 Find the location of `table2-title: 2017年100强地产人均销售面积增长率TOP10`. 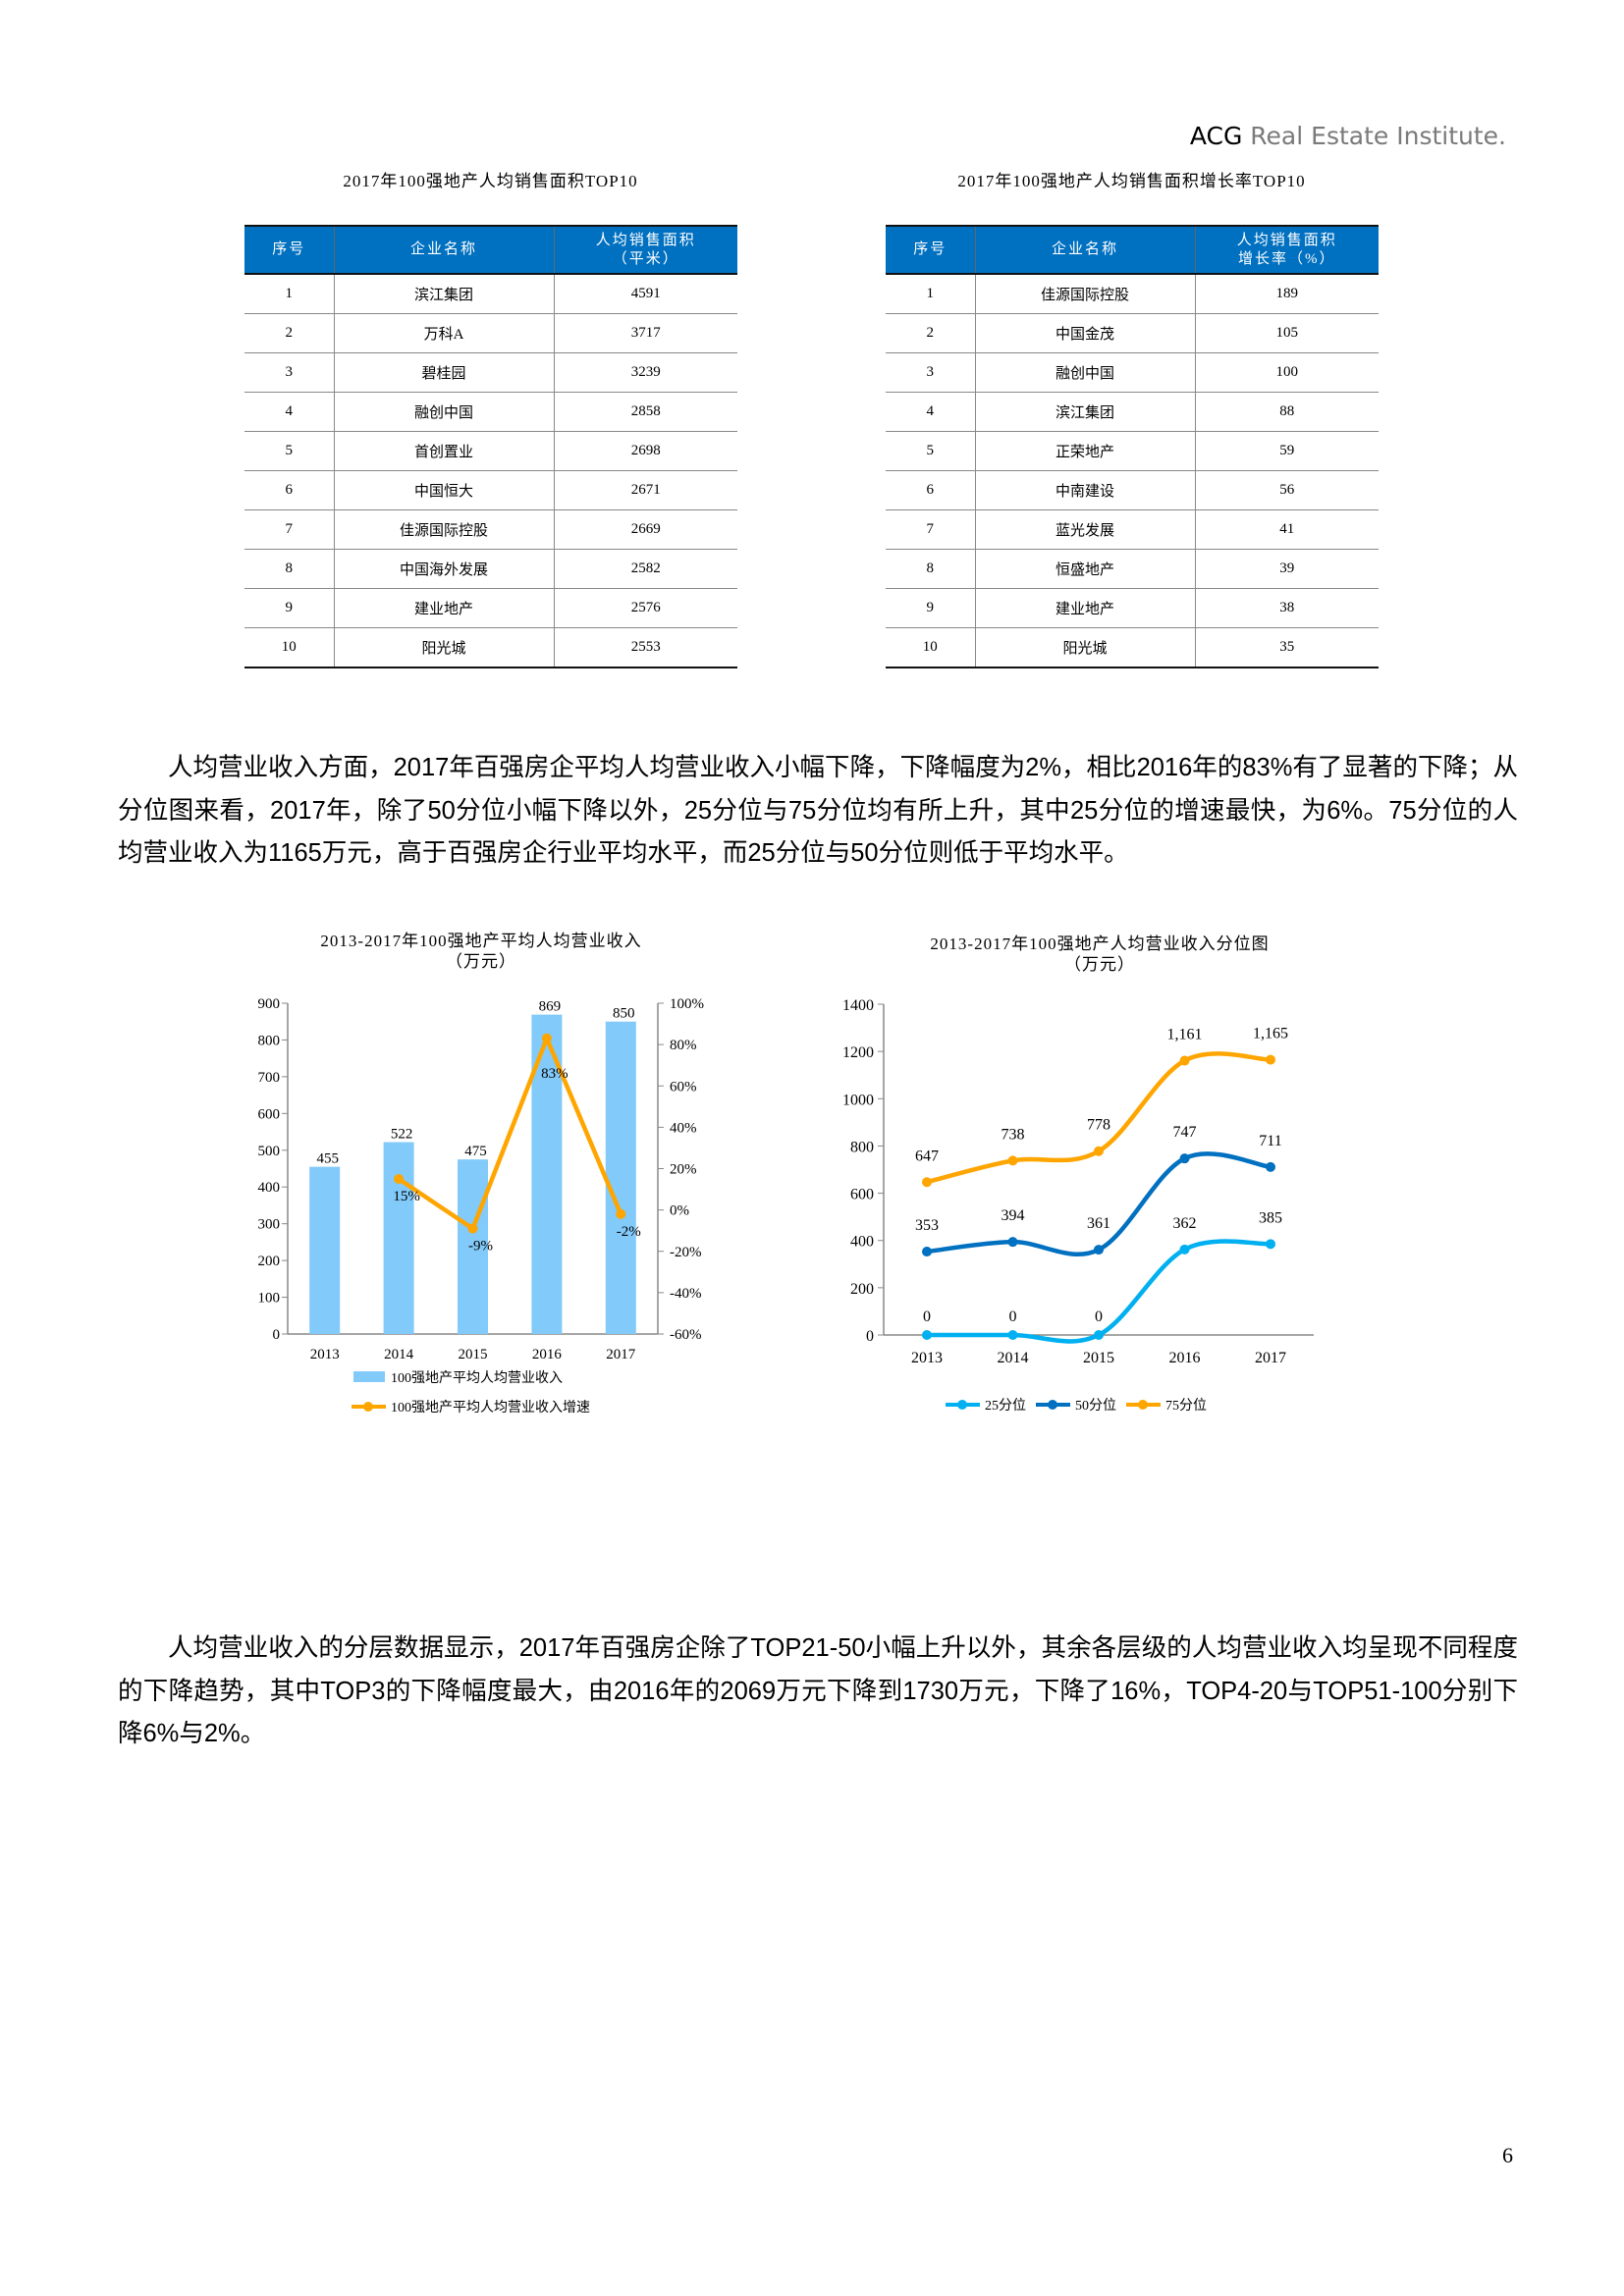

table2-title: 2017年100强地产人均销售面积增长率TOP10 is located at coordinates (1131, 181).